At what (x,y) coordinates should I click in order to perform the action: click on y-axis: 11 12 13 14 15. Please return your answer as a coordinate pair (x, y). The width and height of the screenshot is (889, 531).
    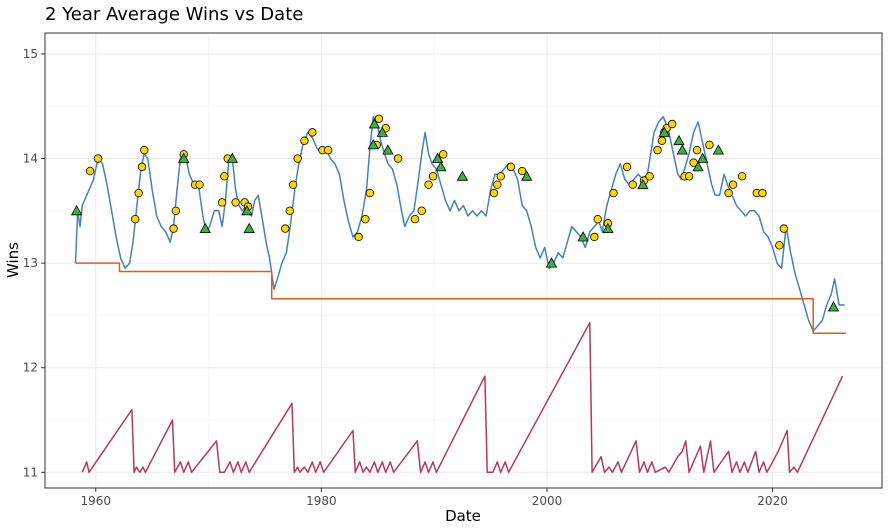
    Looking at the image, I should click on (34, 263).